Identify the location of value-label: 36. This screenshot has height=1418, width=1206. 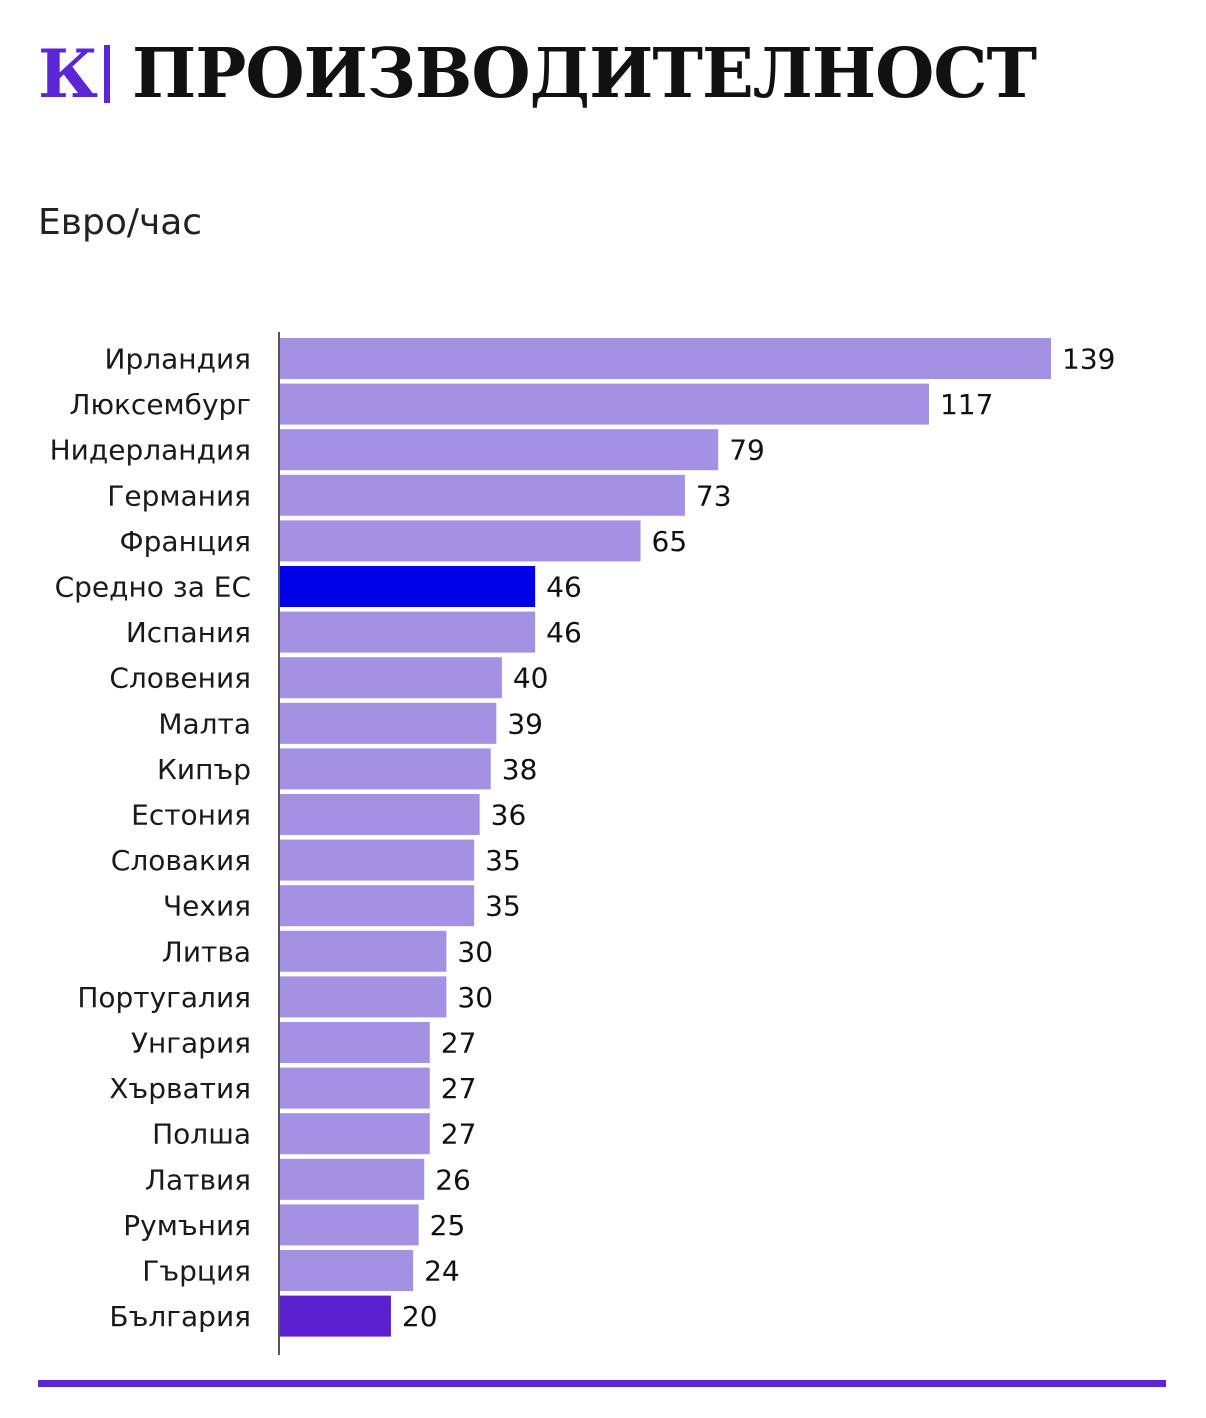
(509, 815).